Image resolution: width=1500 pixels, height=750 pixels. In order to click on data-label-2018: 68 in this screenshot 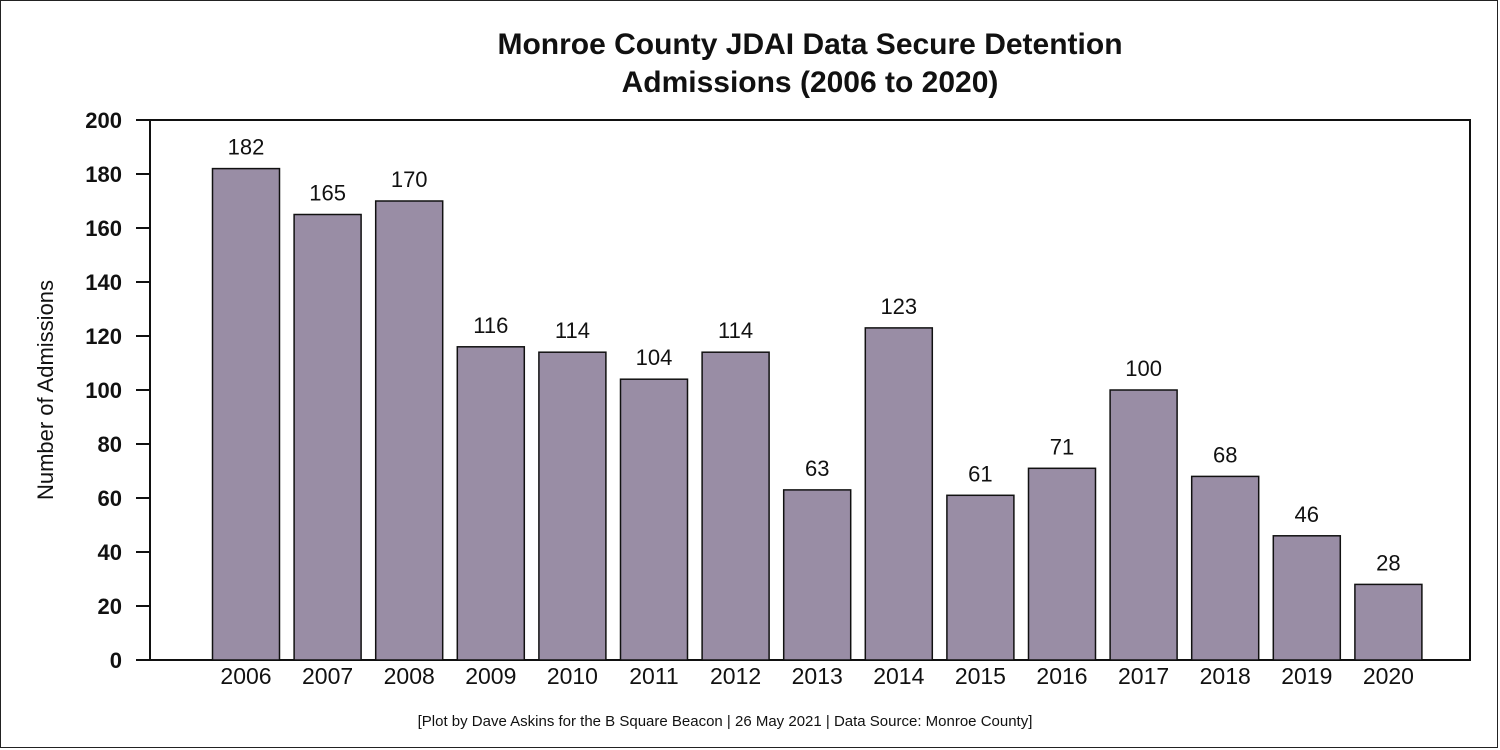, I will do `click(1225, 454)`.